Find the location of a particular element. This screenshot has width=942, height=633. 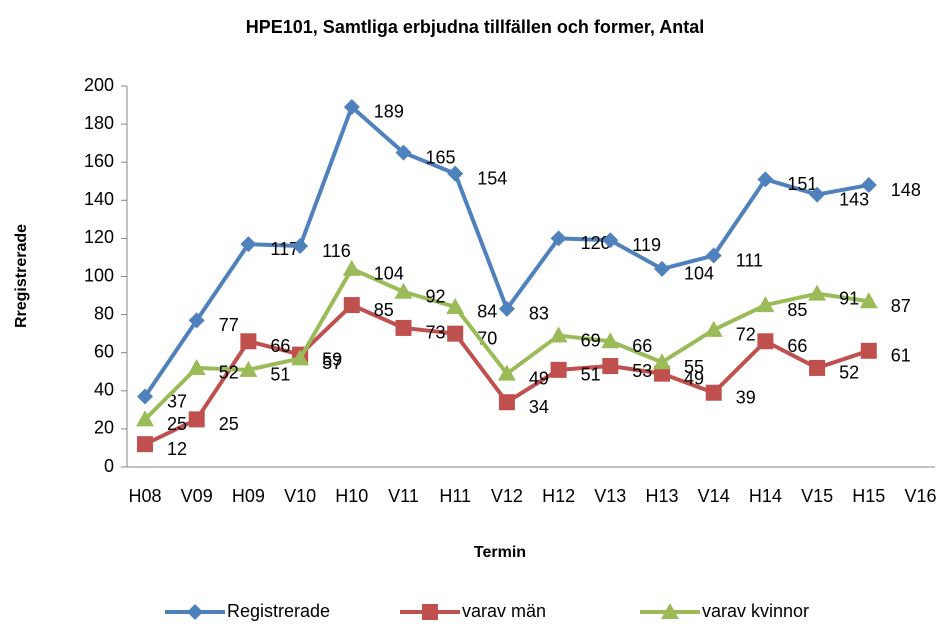

data-label: 120 is located at coordinates (596, 243).